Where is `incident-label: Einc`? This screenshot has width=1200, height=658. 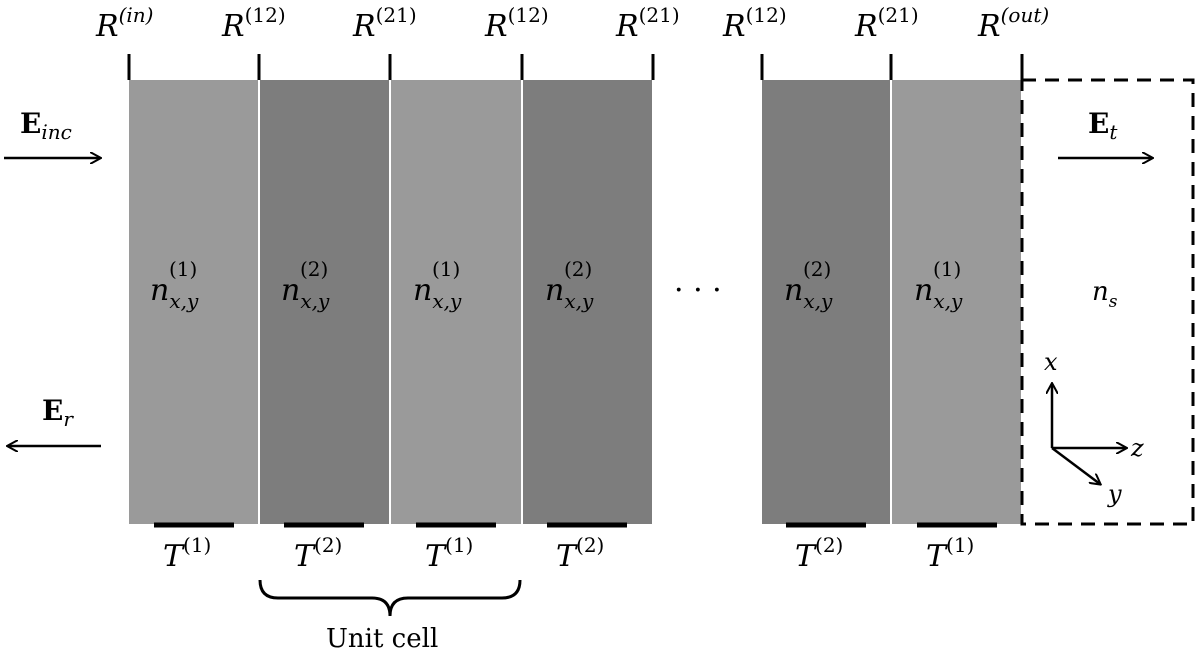
incident-label: Einc is located at coordinates (46, 125).